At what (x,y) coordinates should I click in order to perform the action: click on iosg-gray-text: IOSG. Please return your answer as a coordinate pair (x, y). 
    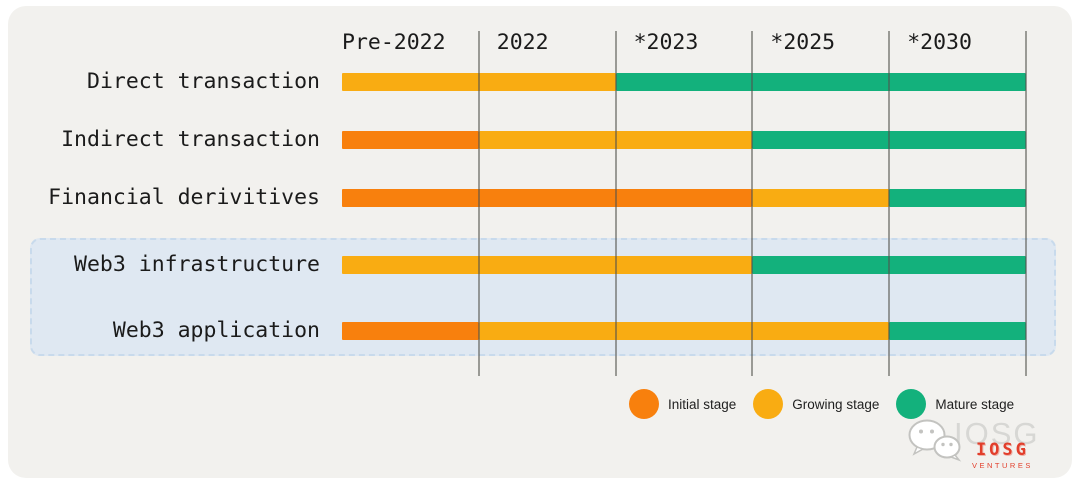
    Looking at the image, I should click on (997, 433).